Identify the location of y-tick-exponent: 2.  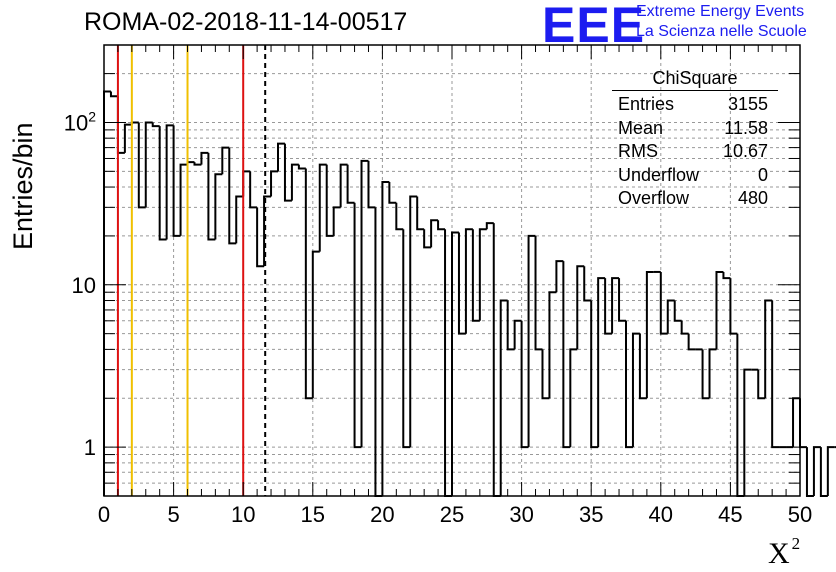
(92, 116).